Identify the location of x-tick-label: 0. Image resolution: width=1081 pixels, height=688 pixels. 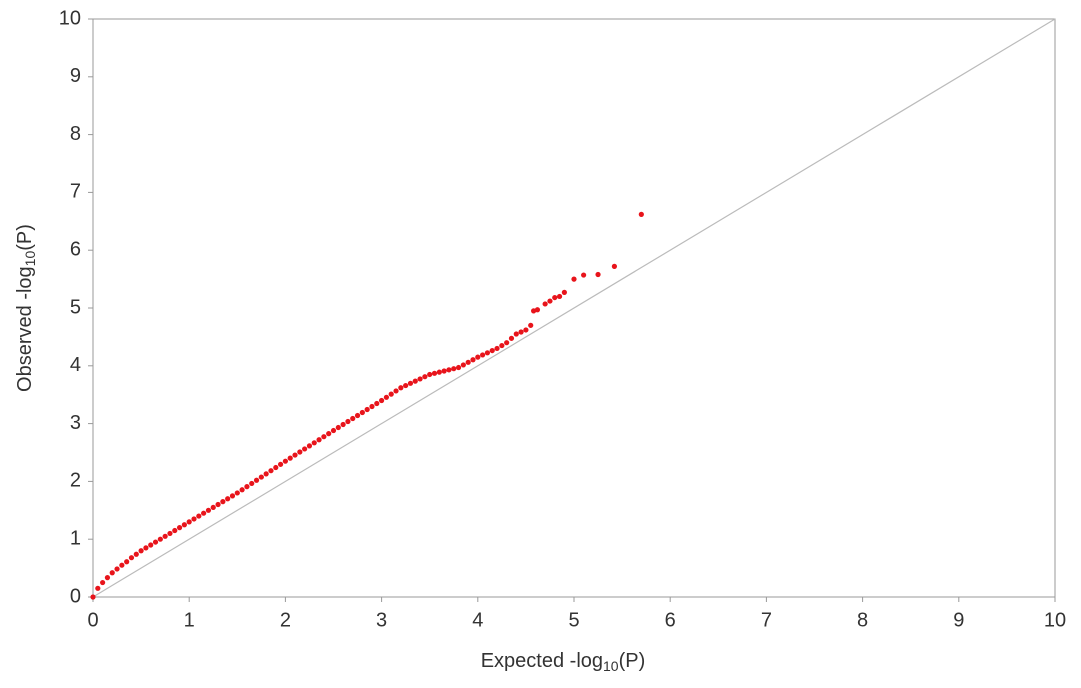
(92, 620).